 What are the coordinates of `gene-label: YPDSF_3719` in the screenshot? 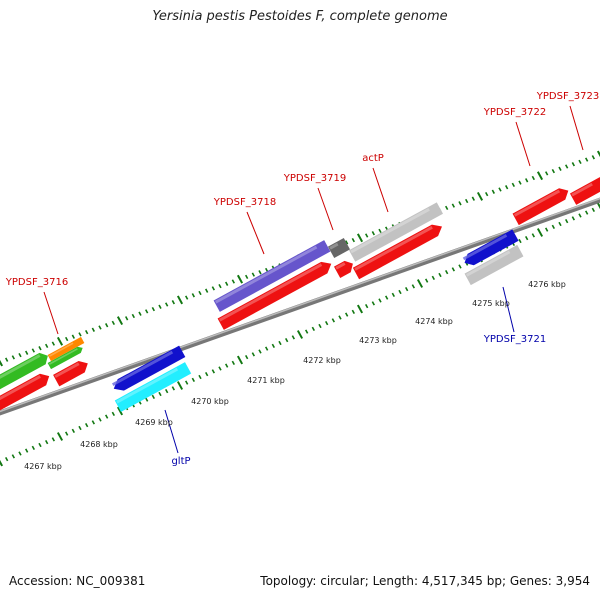 It's located at (314, 178).